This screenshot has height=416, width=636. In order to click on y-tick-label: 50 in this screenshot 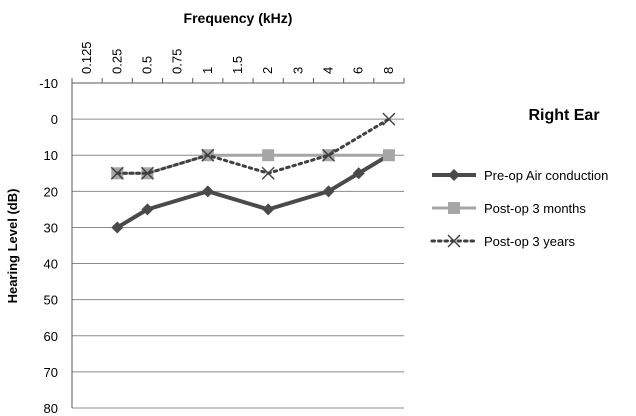, I will do `click(51, 300)`.